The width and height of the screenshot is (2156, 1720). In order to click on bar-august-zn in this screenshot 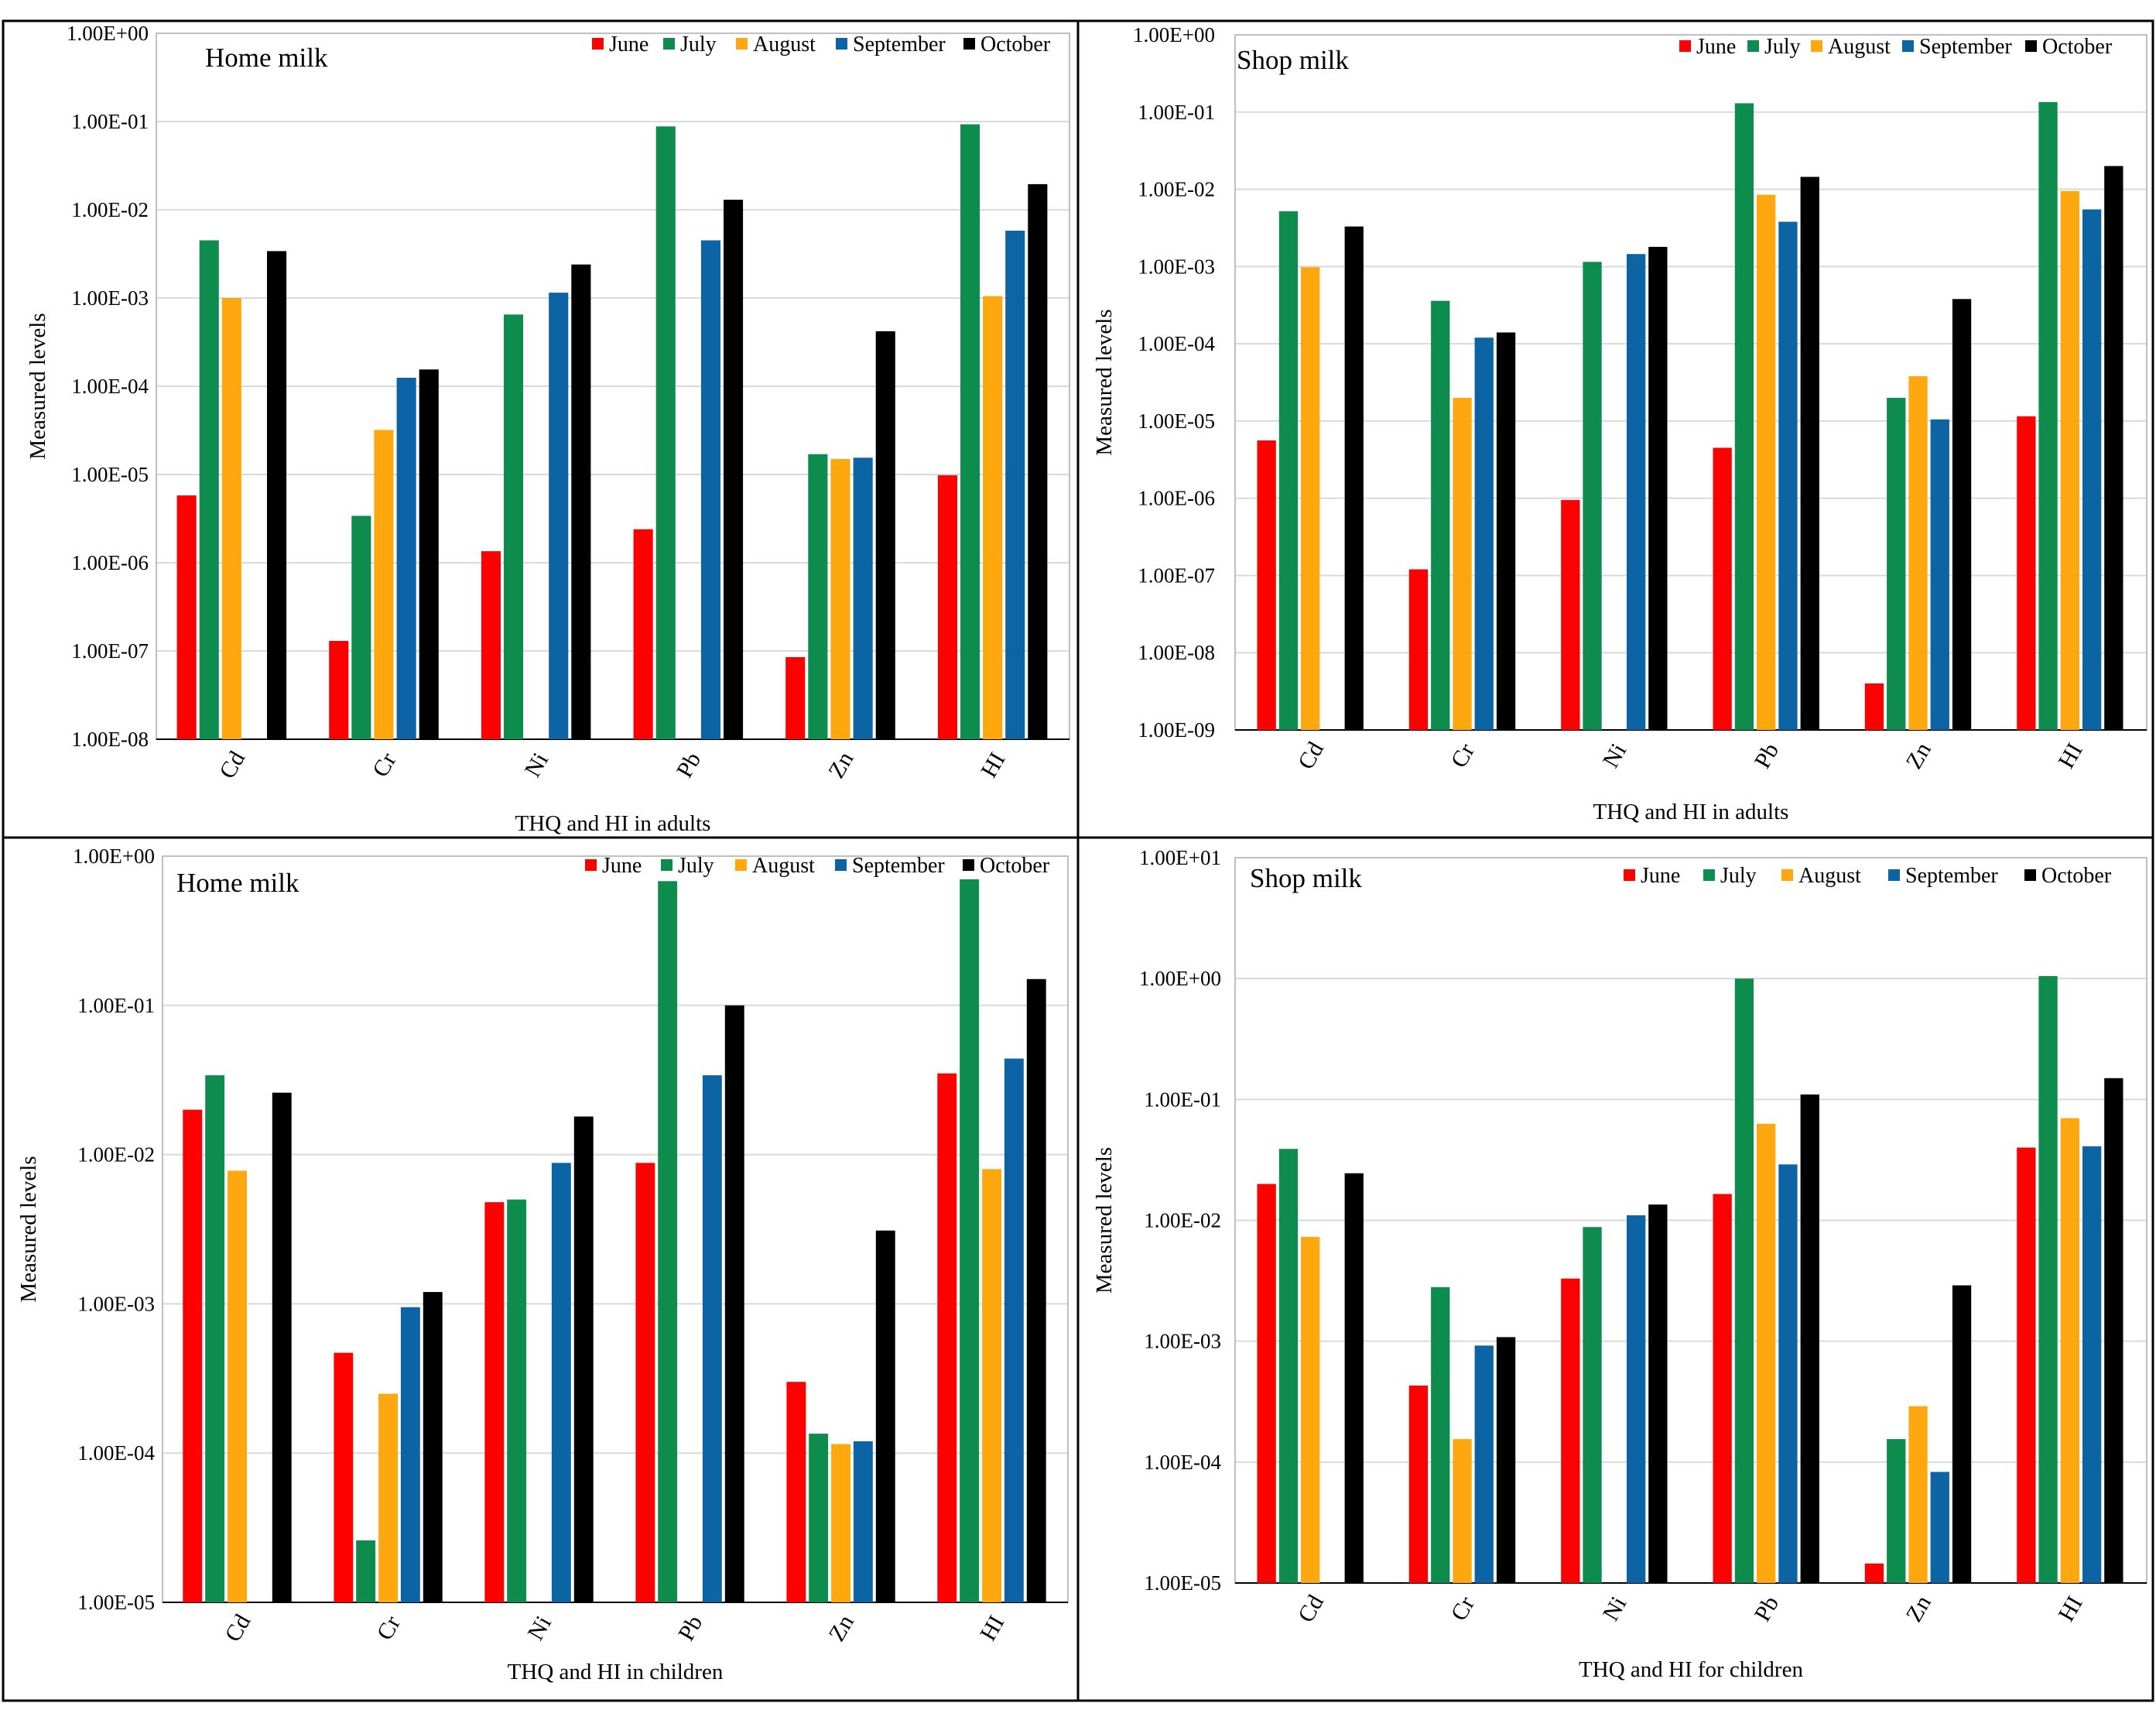, I will do `click(840, 598)`.